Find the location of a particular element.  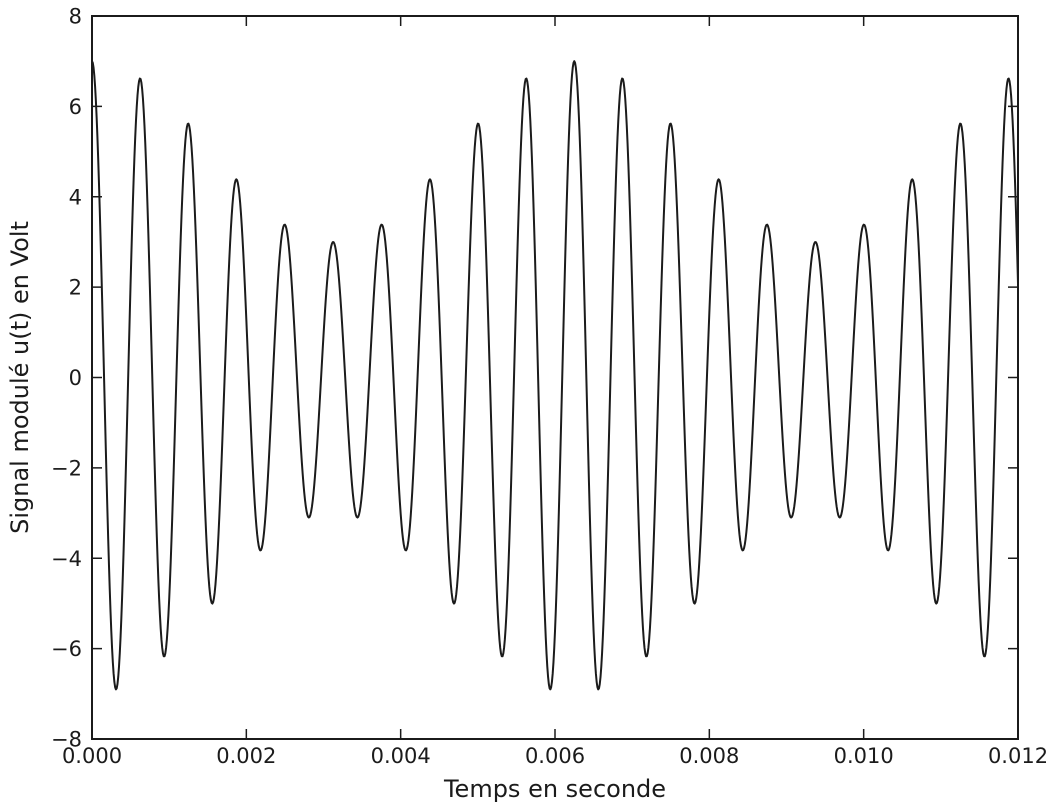

x-tick-label: 0.000 is located at coordinates (92, 756).